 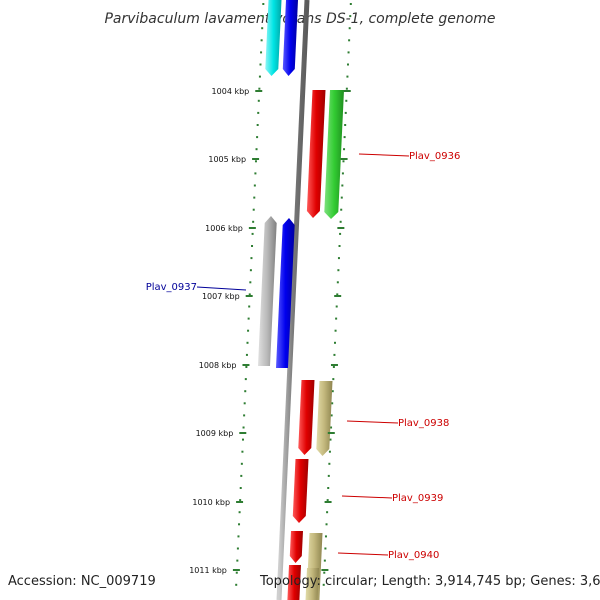 I want to click on left-dotted-guide, so click(x=250, y=294).